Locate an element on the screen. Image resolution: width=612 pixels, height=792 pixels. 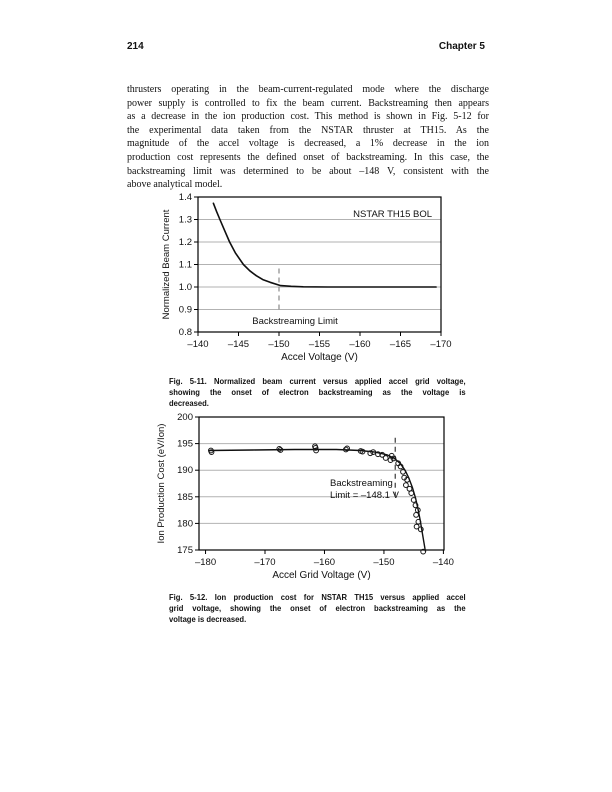
annotation-backstreaming-limit: Backstreaming Limit is located at coordinates (295, 321).